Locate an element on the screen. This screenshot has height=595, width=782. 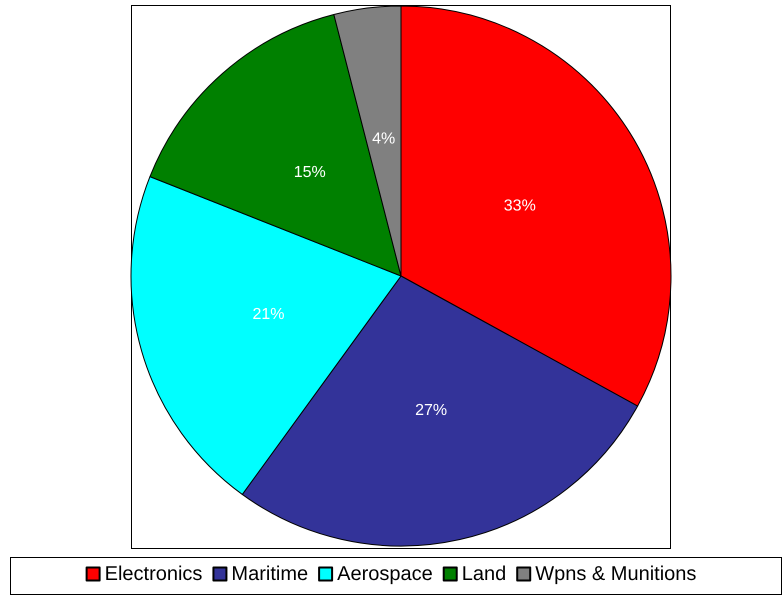
data-label: 21% is located at coordinates (268, 314).